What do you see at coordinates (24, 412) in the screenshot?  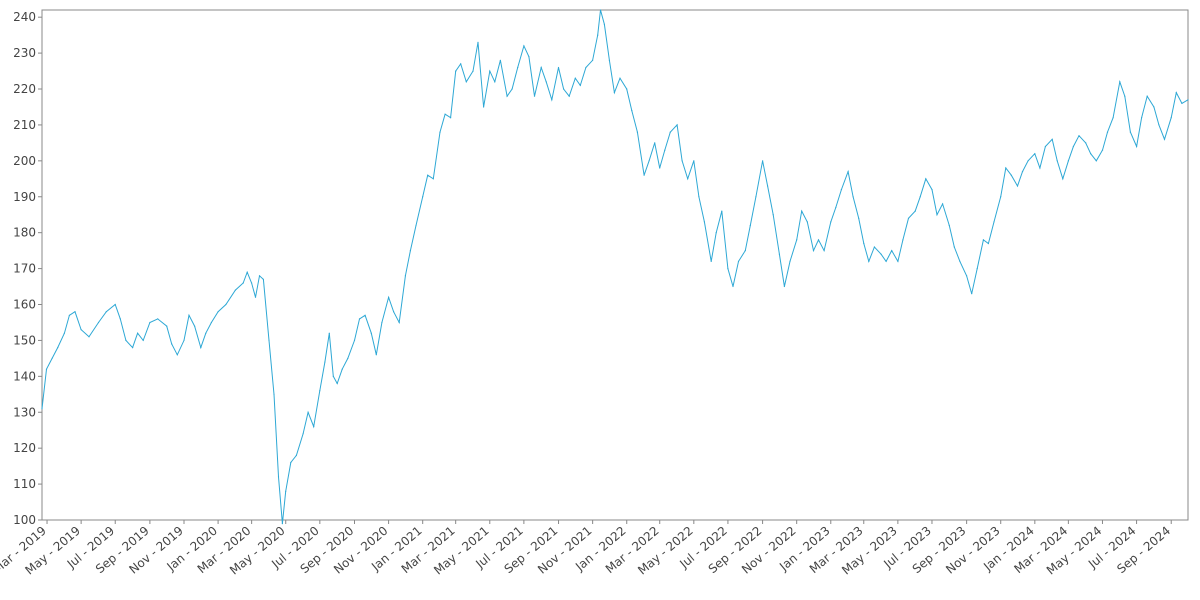 I see `y-tick-label: 130` at bounding box center [24, 412].